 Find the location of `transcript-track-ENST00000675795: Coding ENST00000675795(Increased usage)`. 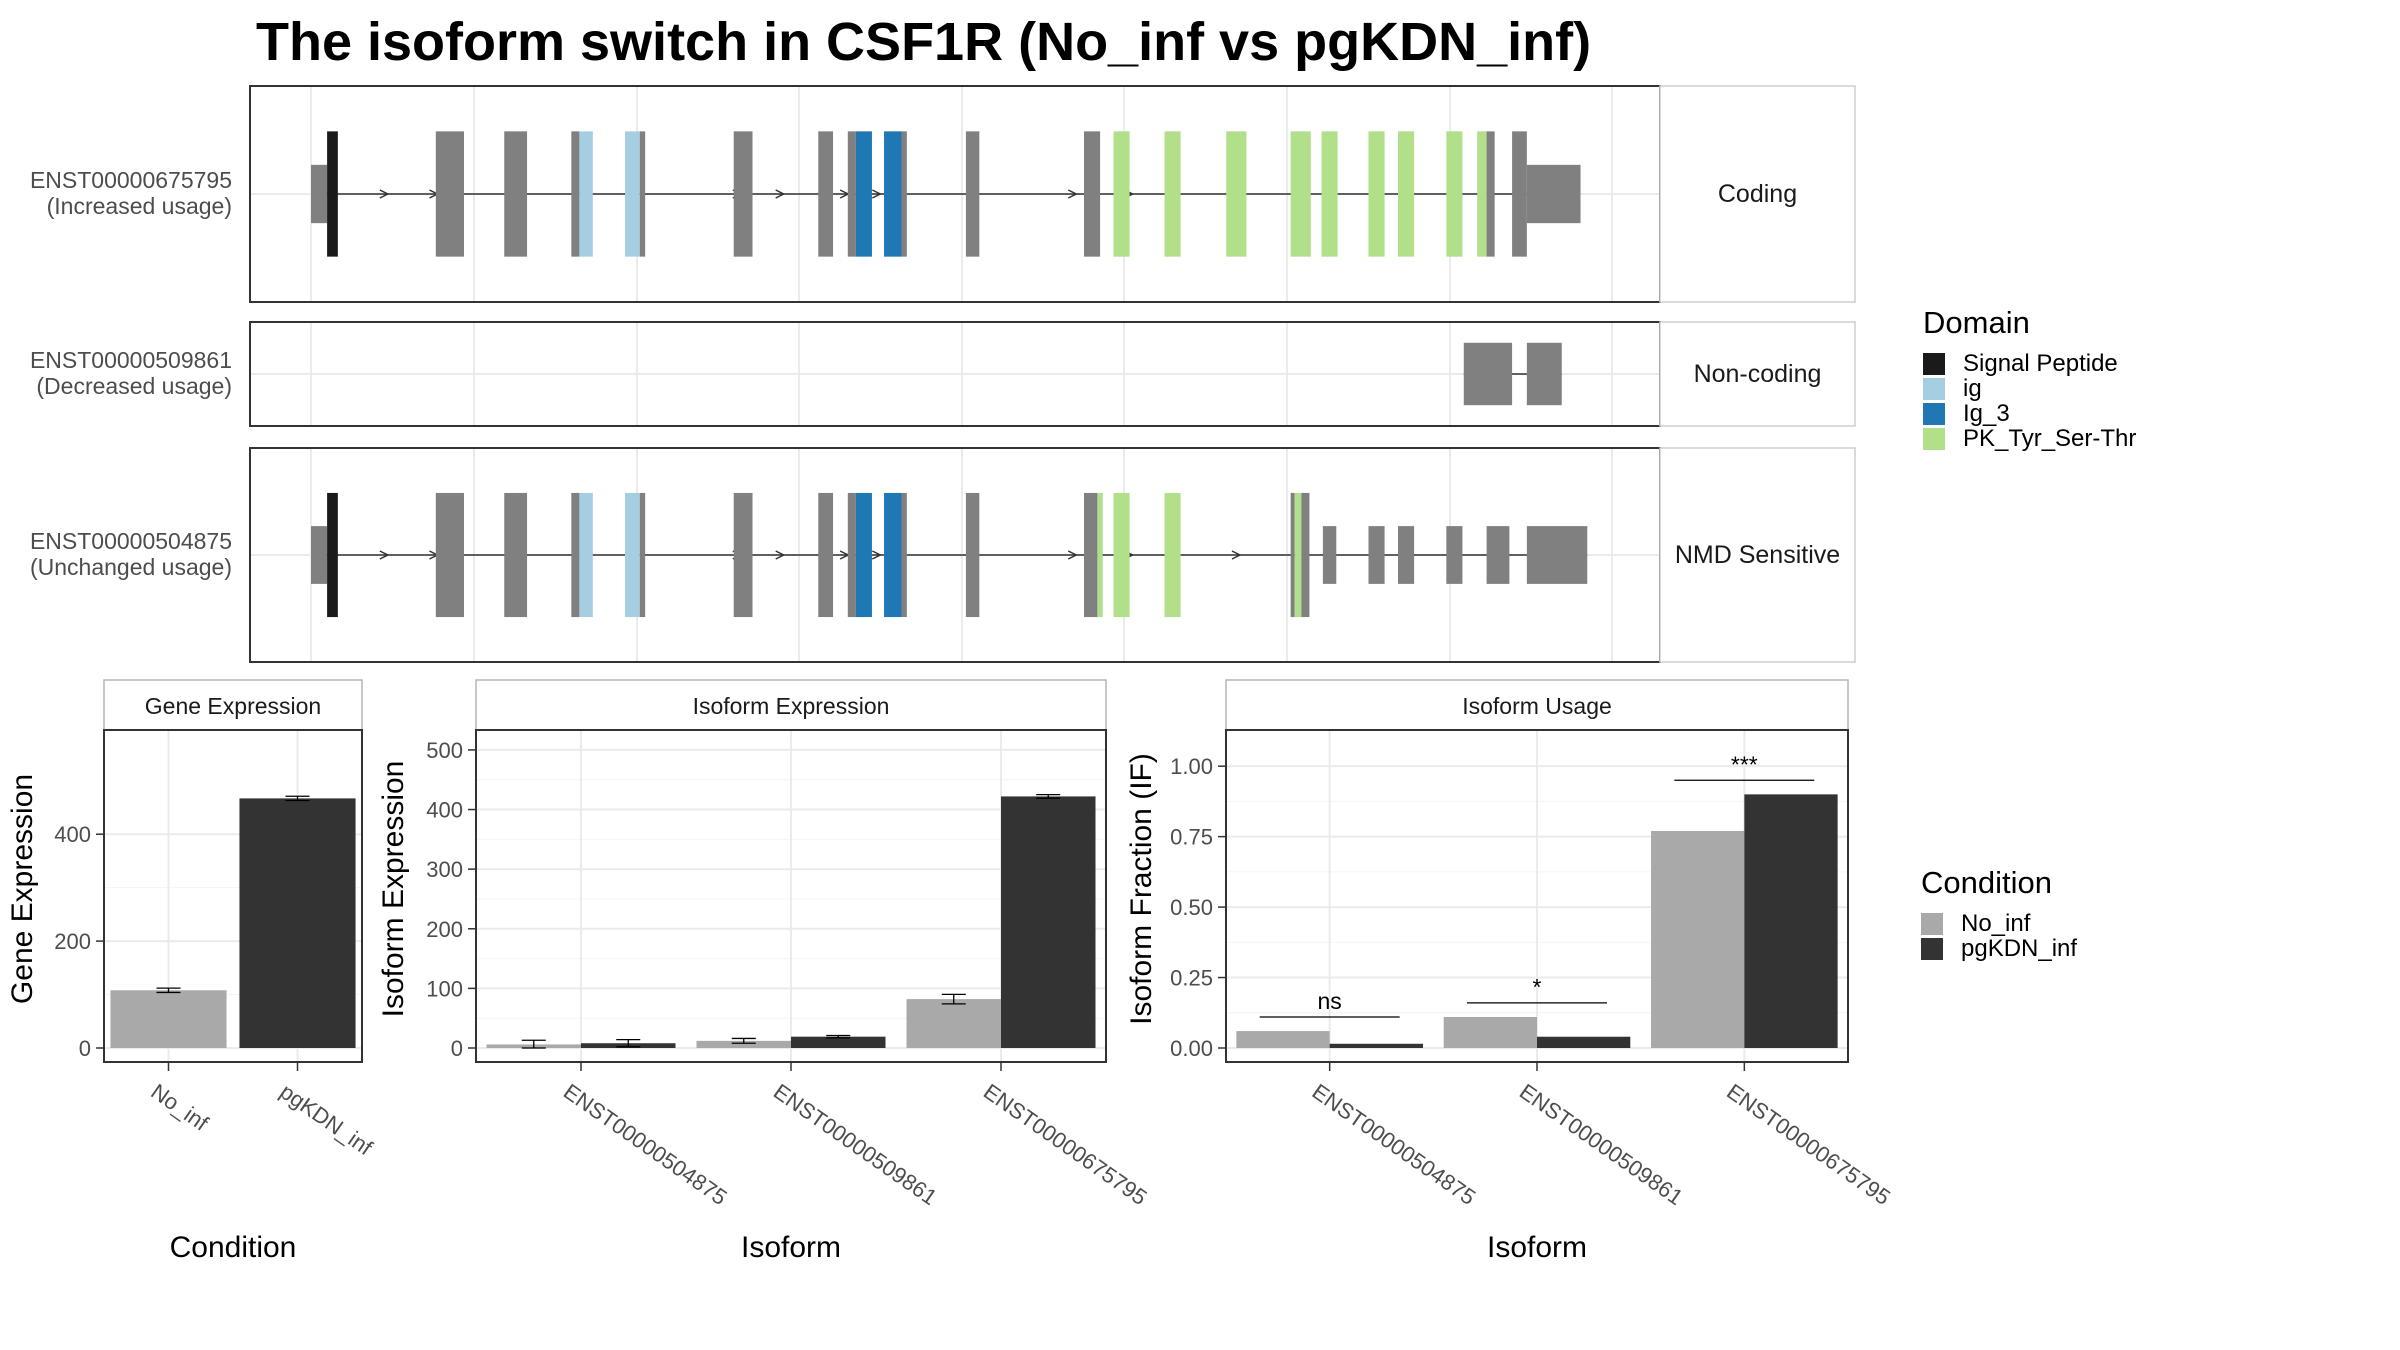

transcript-track-ENST00000675795: Coding ENST00000675795(Increased usage) is located at coordinates (943, 194).